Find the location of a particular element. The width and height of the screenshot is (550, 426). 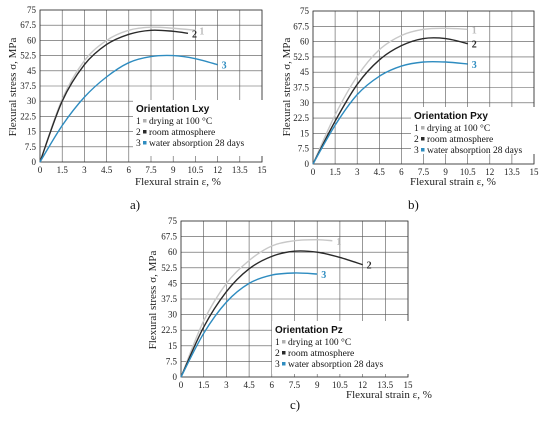

chart-title: Orientation Pz is located at coordinates (309, 330).